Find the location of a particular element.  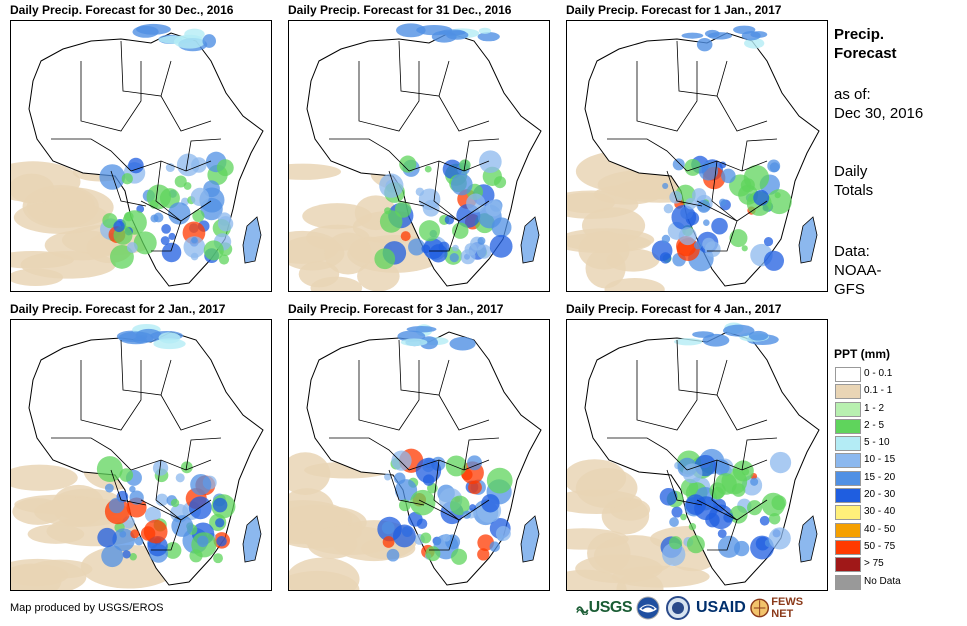

panel-title: Daily Precip. Forecast for 30 Dec., 2016 is located at coordinates (122, 10).